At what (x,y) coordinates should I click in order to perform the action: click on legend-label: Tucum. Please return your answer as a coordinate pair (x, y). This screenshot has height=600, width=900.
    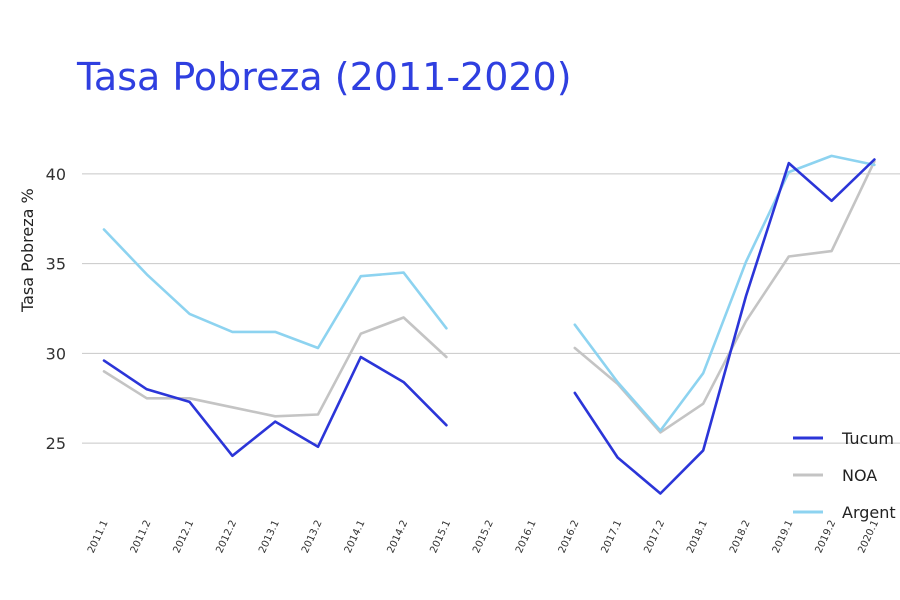
    Looking at the image, I should click on (867, 438).